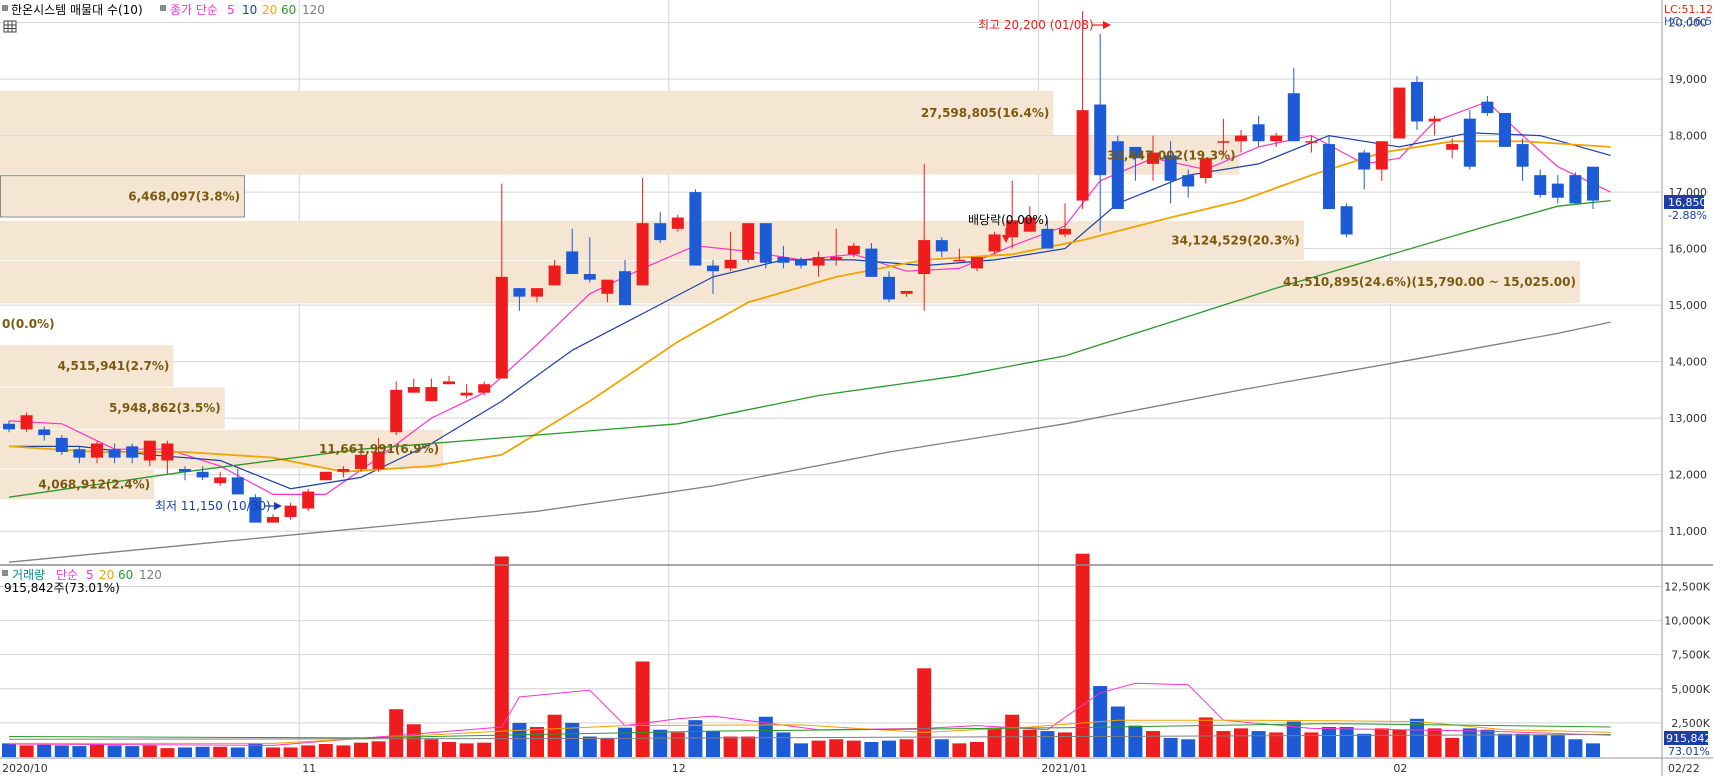 Image resolution: width=1713 pixels, height=780 pixels. What do you see at coordinates (5, 8) in the screenshot?
I see `price-legend-marker` at bounding box center [5, 8].